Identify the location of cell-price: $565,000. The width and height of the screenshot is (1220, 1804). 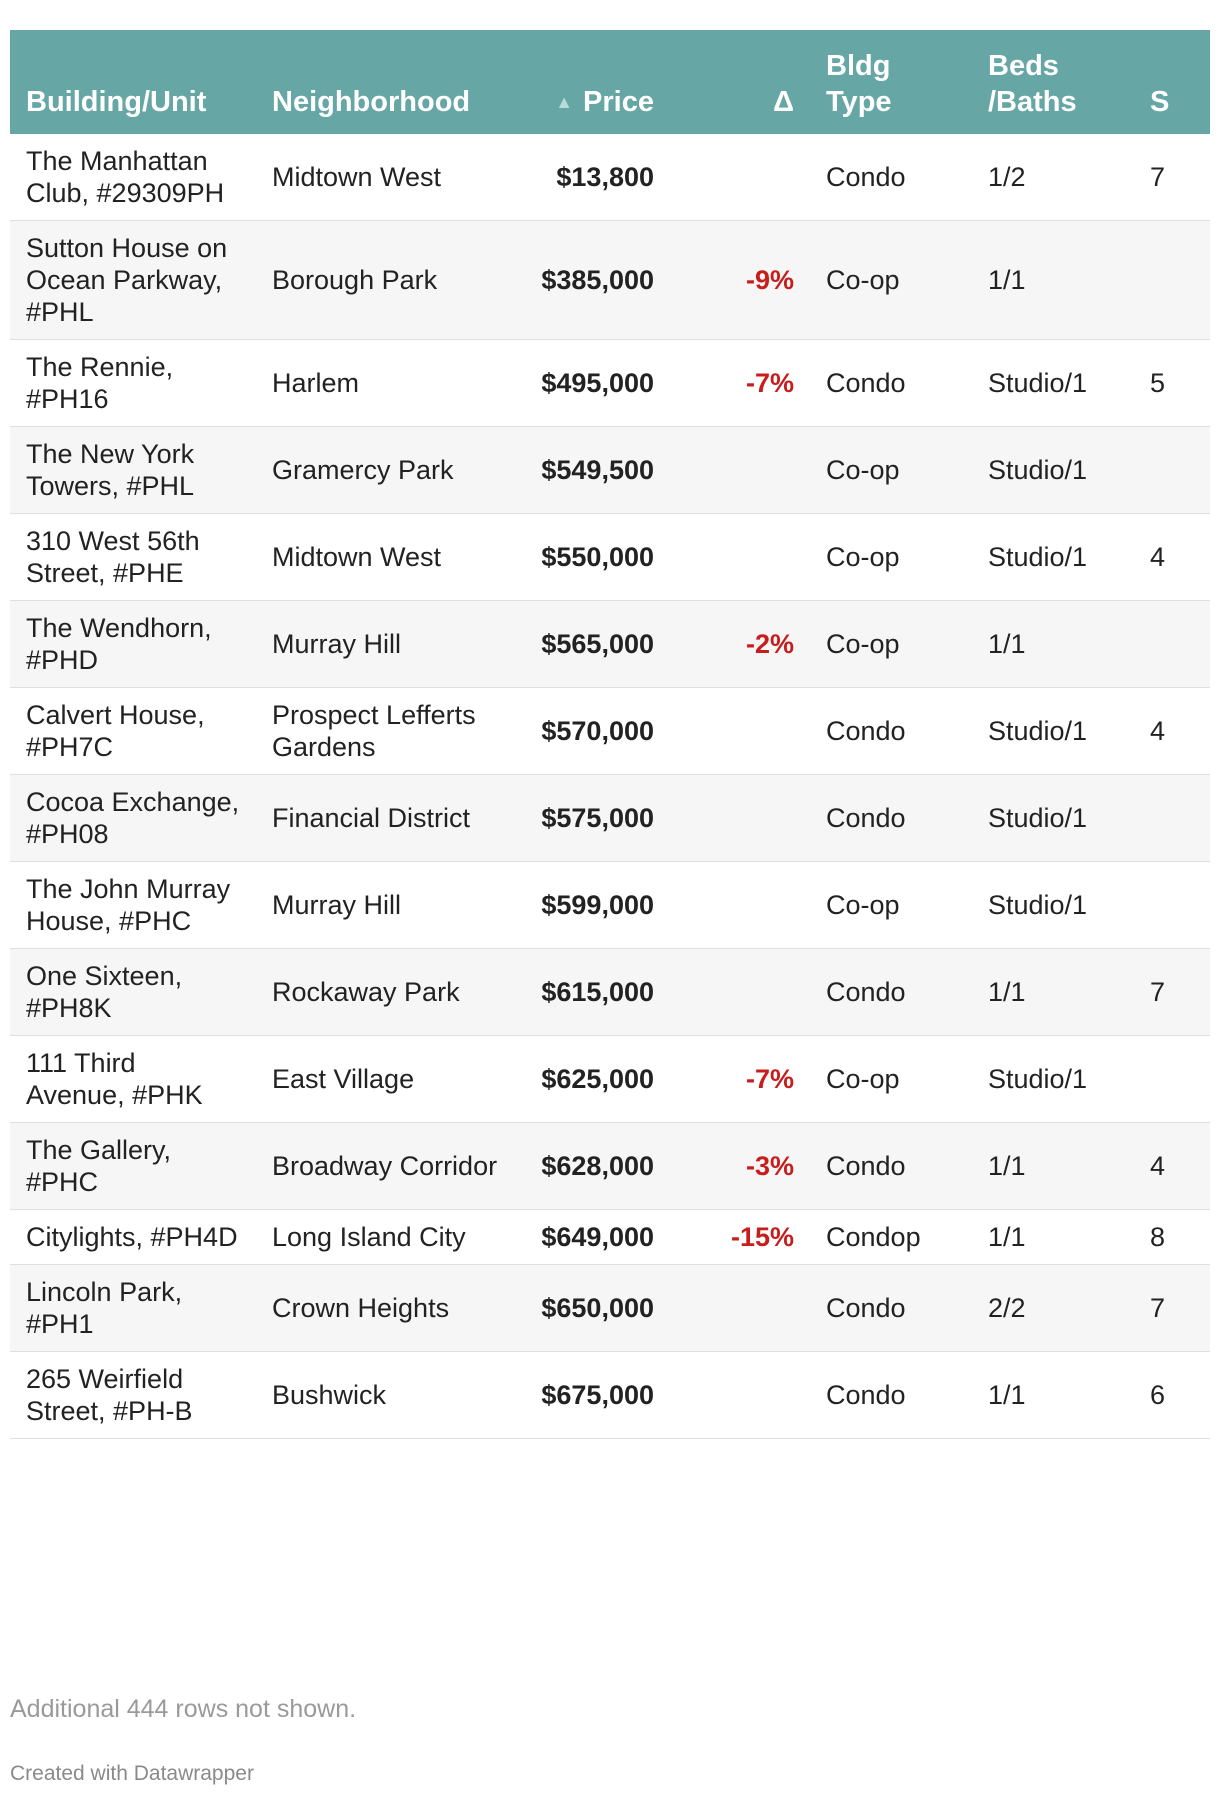
(595, 644).